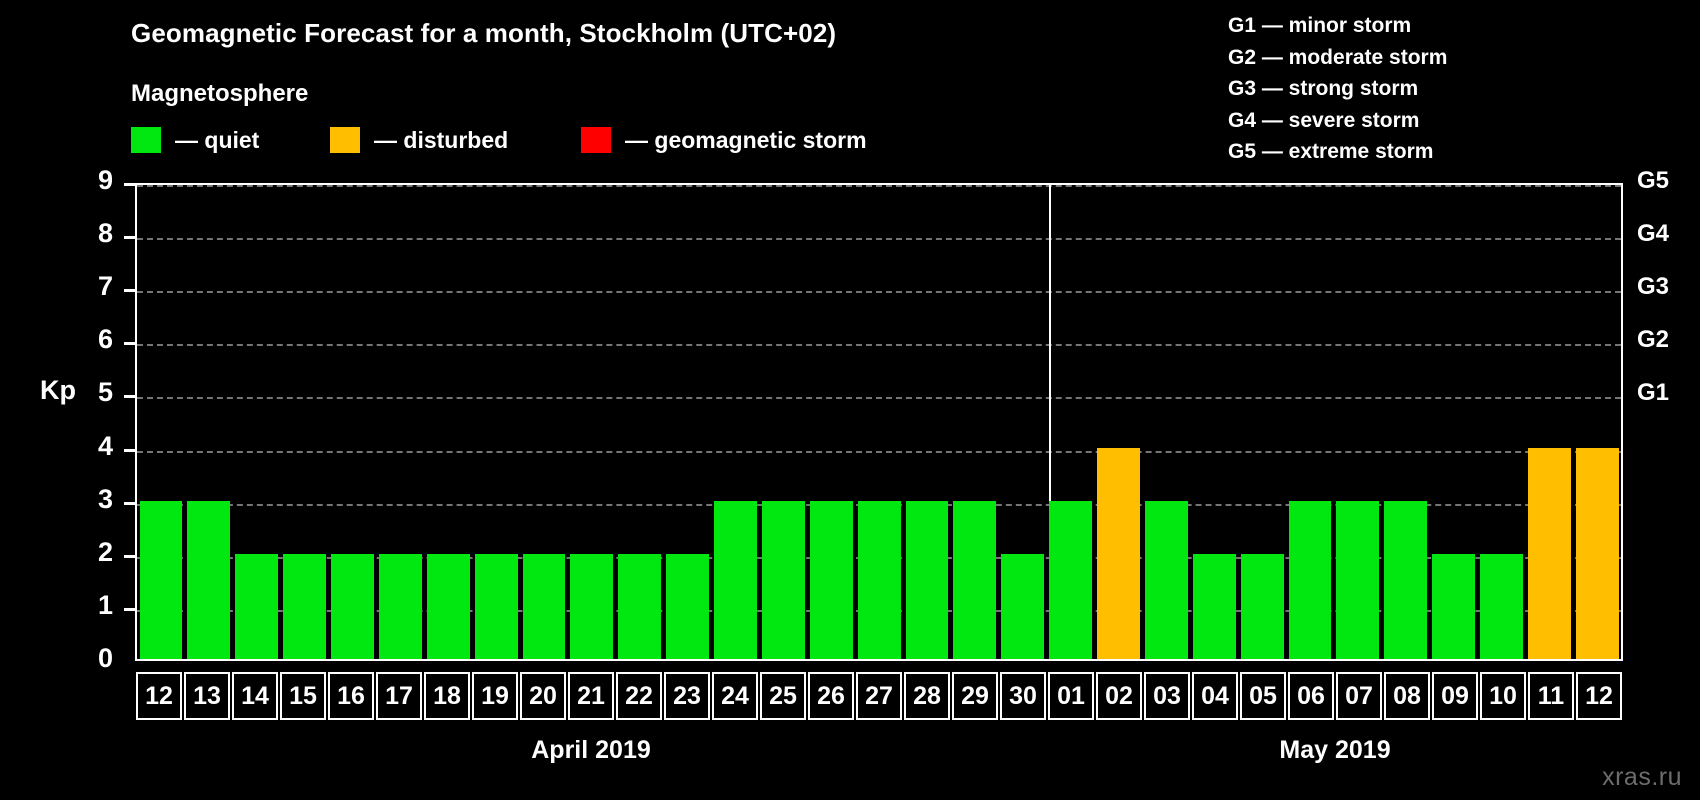 This screenshot has height=800, width=1700. Describe the element at coordinates (639, 696) in the screenshot. I see `date-label-april-22: 22` at that location.